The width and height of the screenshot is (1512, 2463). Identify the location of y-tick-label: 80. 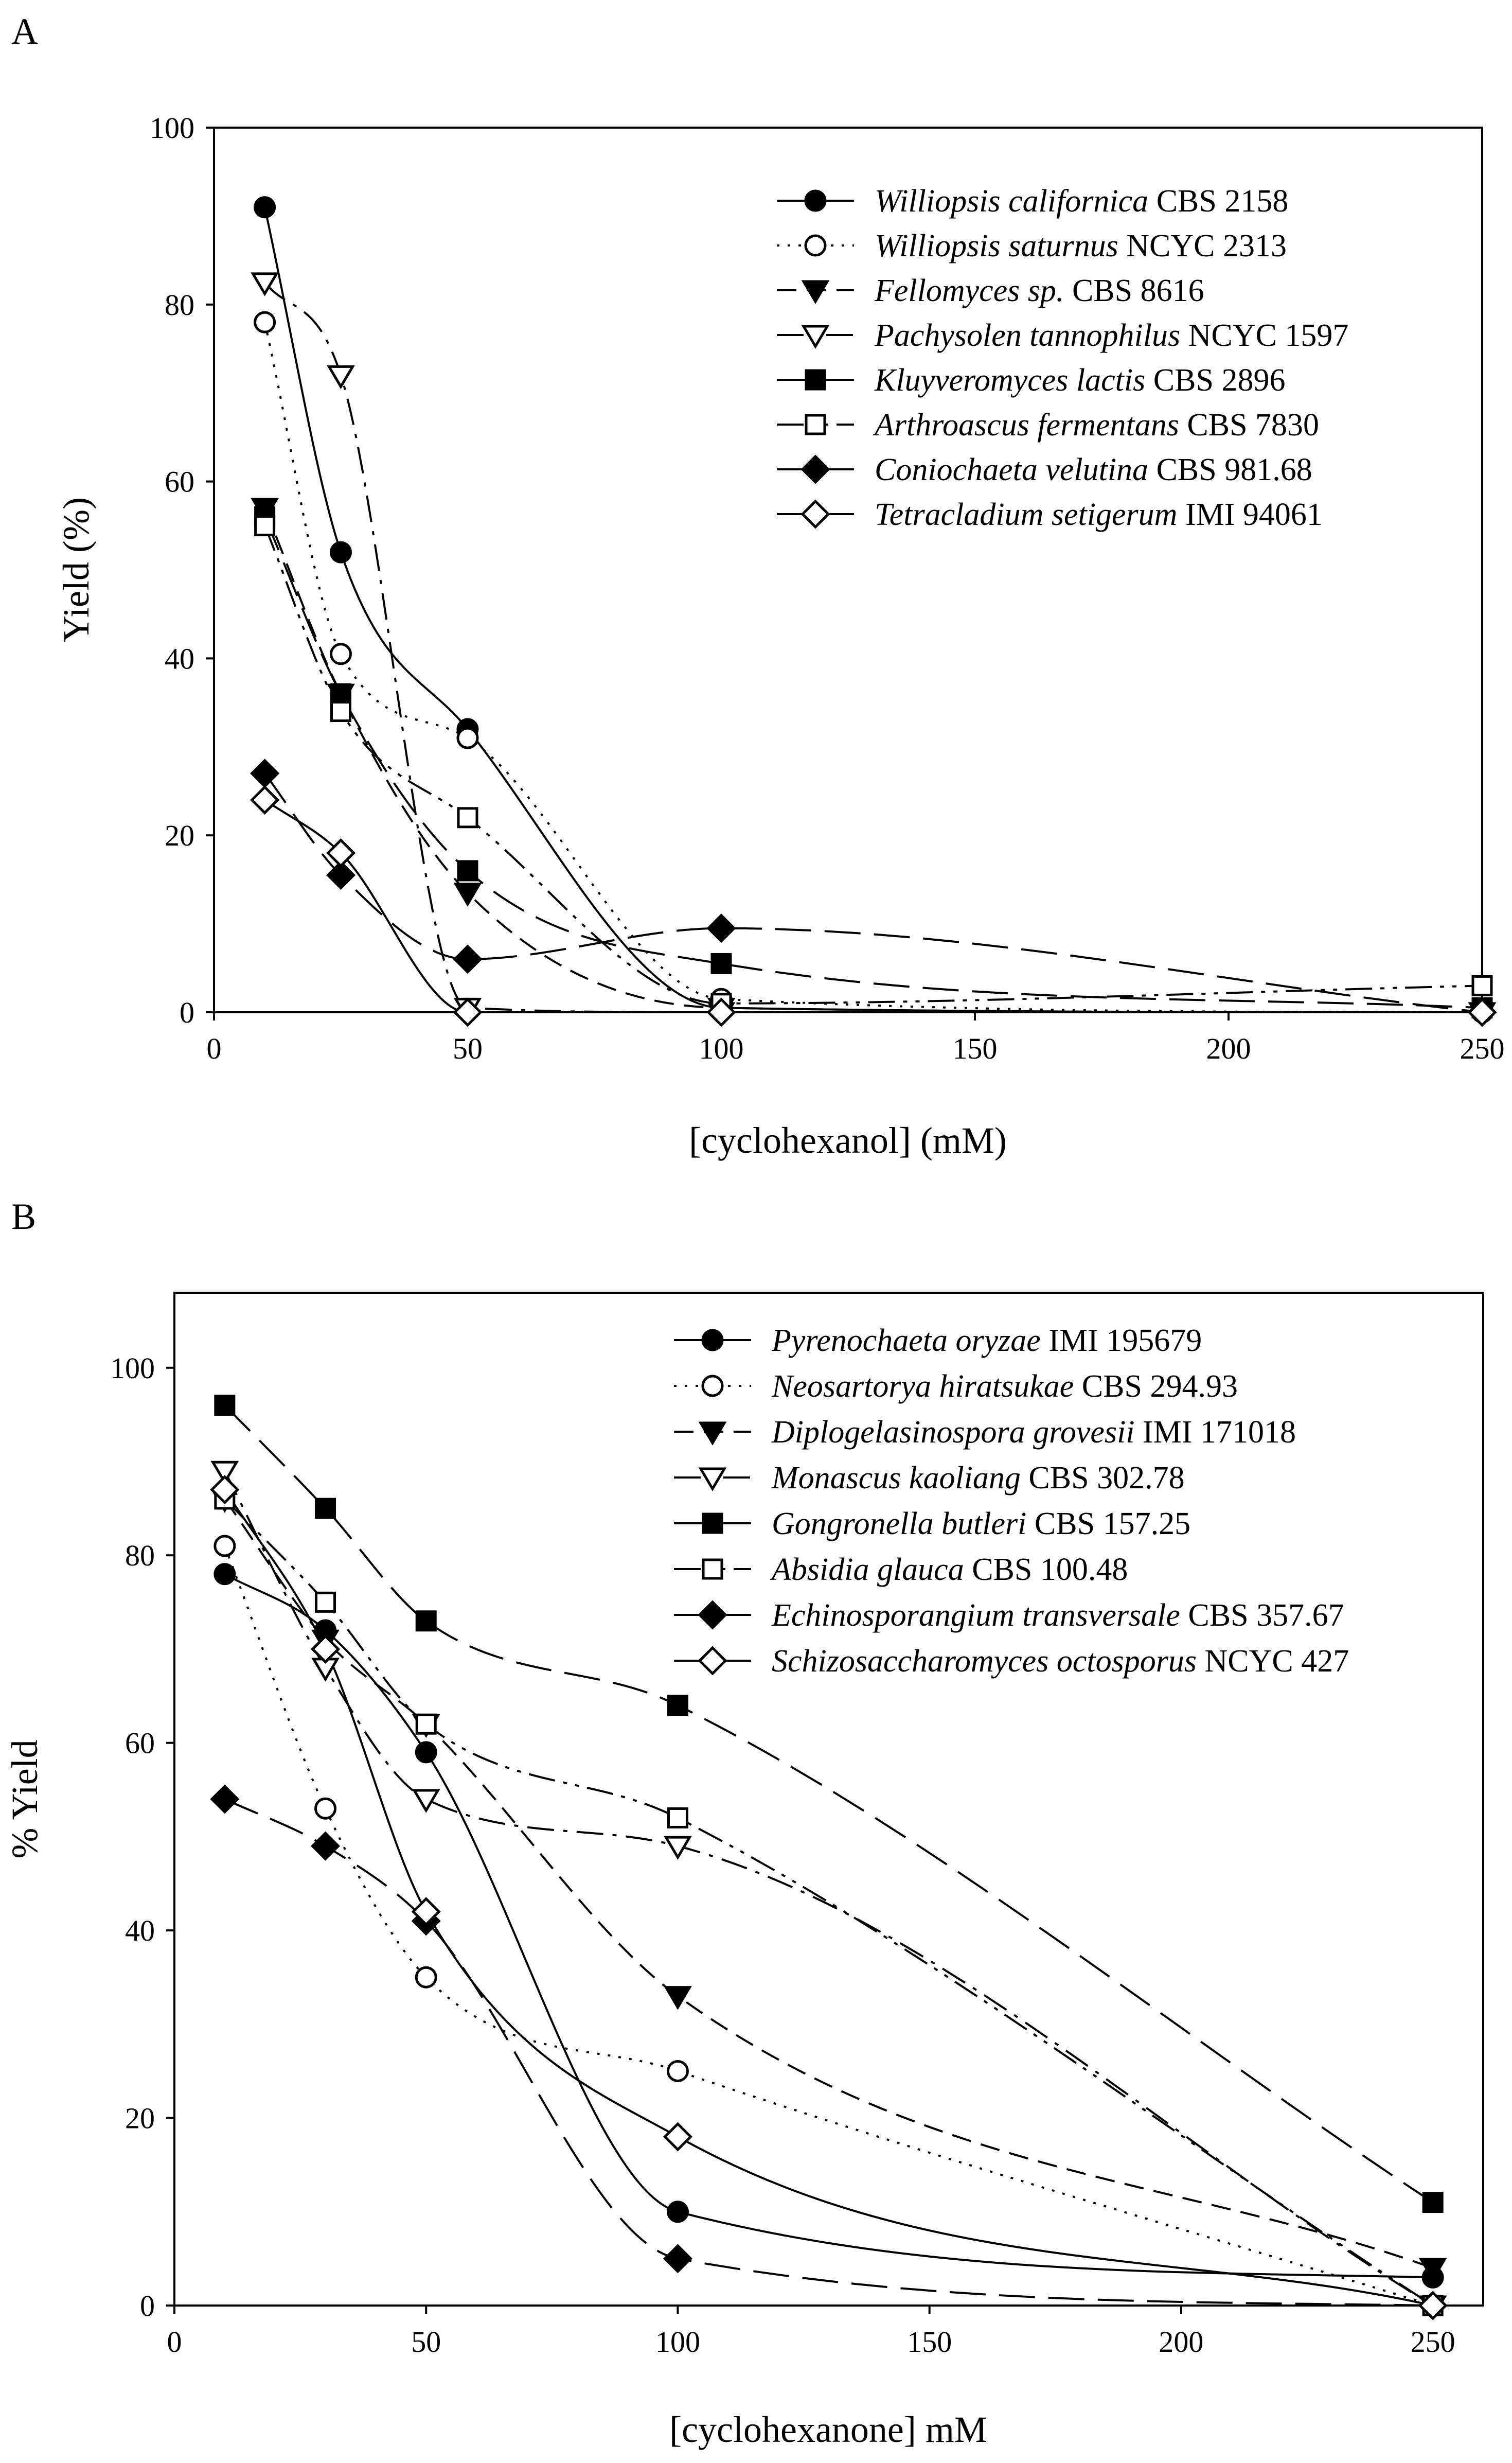
(179, 305).